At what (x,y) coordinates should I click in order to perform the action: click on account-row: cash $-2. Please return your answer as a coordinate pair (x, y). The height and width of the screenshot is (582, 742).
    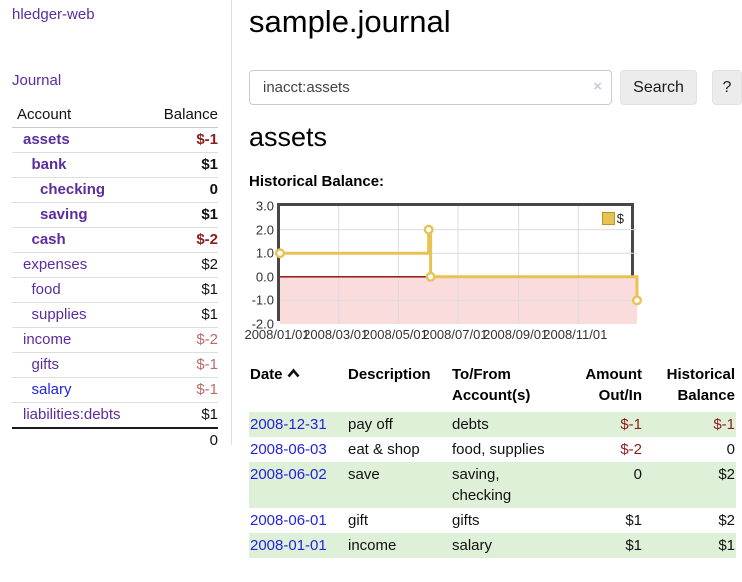
    Looking at the image, I should click on (115, 240).